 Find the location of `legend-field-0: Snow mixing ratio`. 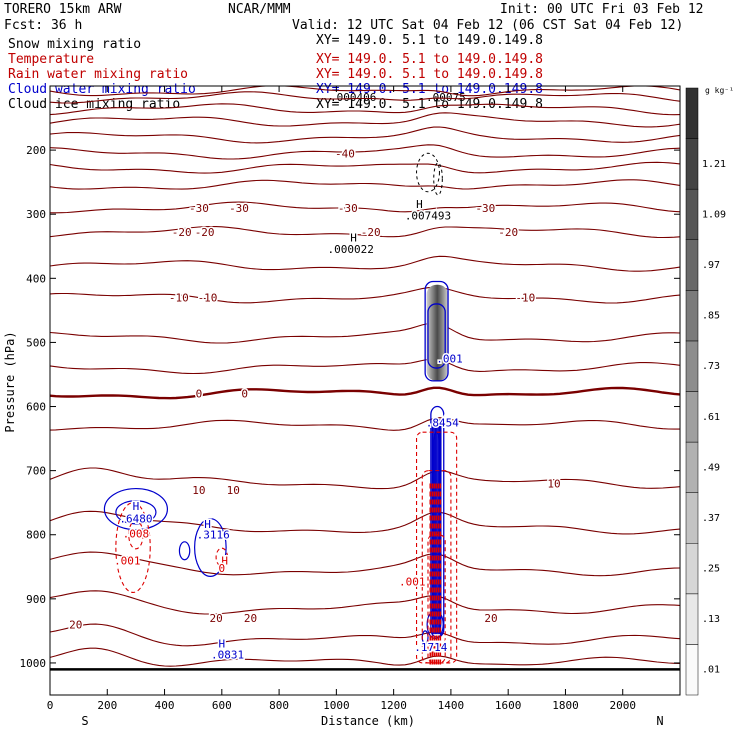

legend-field-0: Snow mixing ratio is located at coordinates (74, 44).